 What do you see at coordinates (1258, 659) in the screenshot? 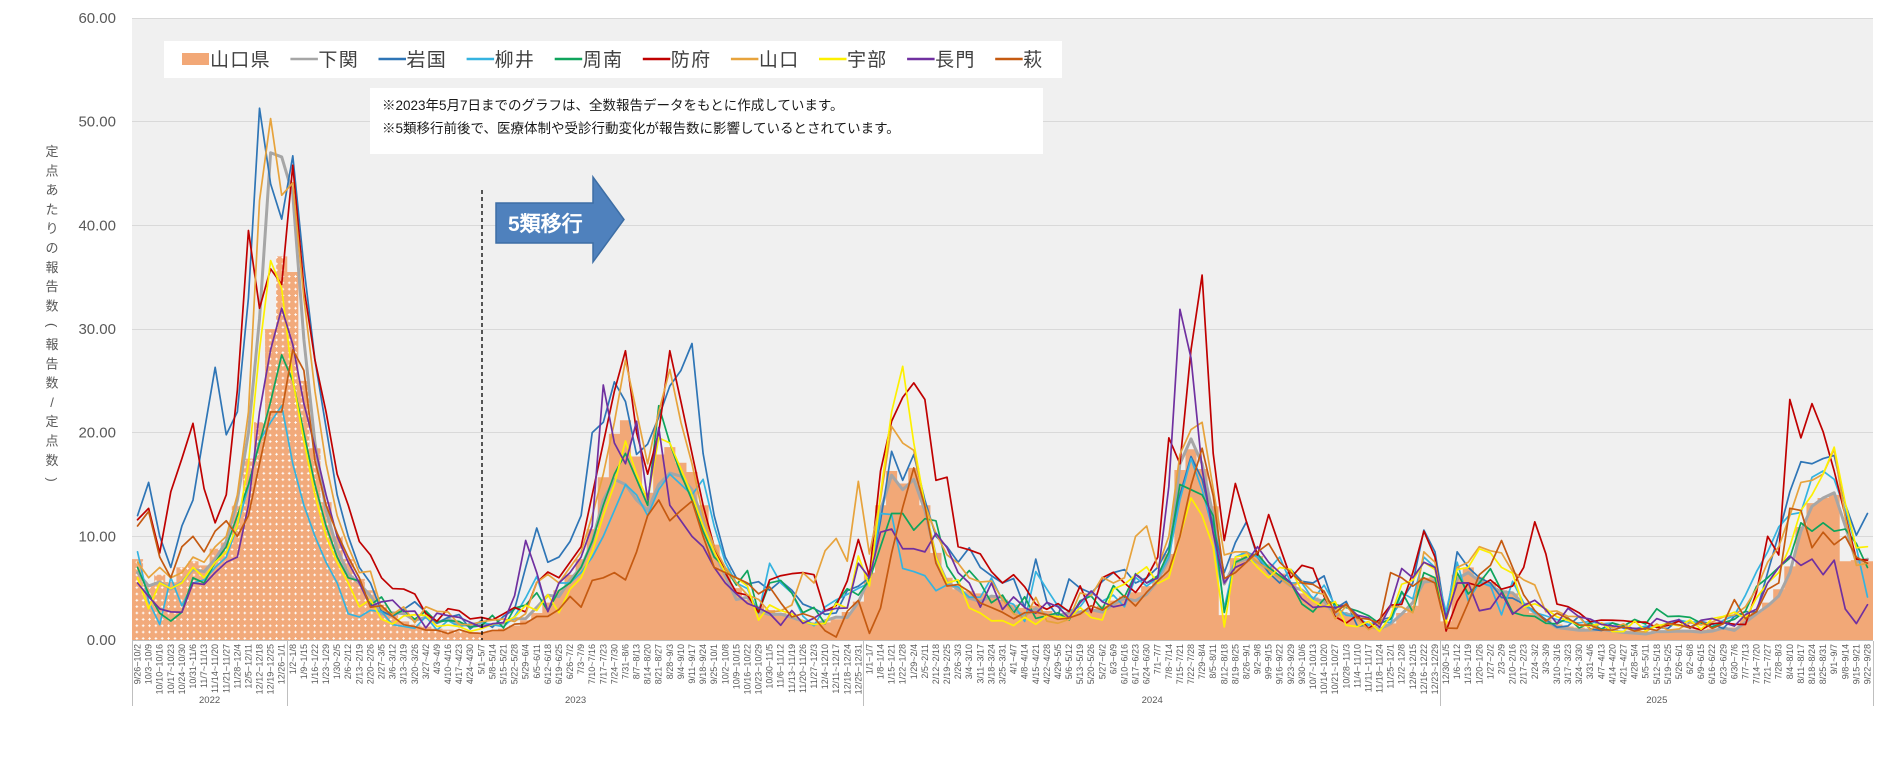
I see `svg-text: 9/2~9/8` at bounding box center [1258, 659].